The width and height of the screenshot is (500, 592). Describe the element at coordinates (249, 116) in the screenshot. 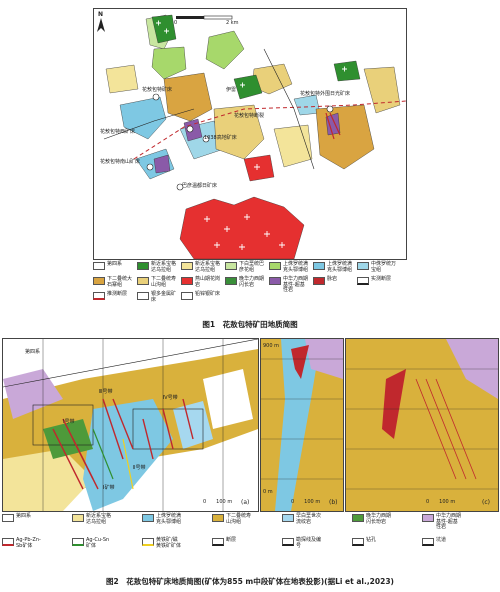

I see `label-fault: 花敖包特断裂` at that location.